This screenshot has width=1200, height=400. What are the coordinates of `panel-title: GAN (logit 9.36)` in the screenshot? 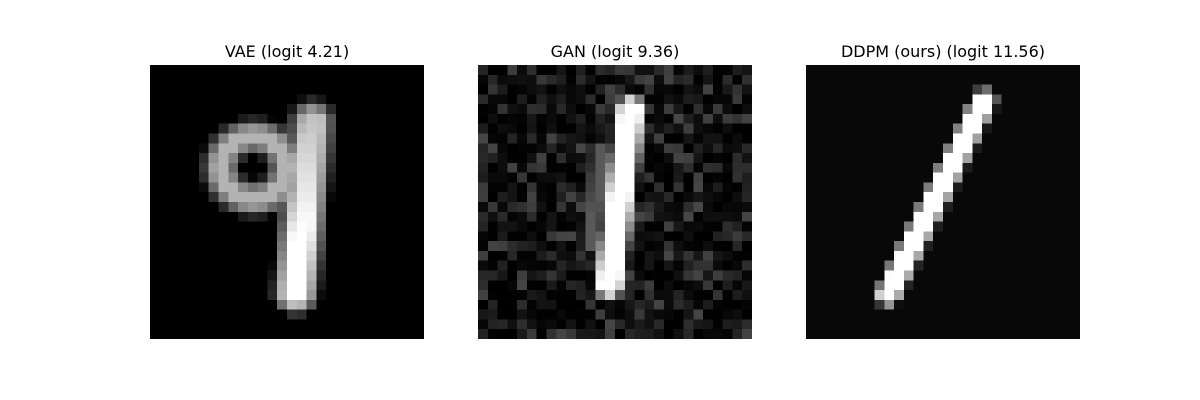 It's located at (615, 51).